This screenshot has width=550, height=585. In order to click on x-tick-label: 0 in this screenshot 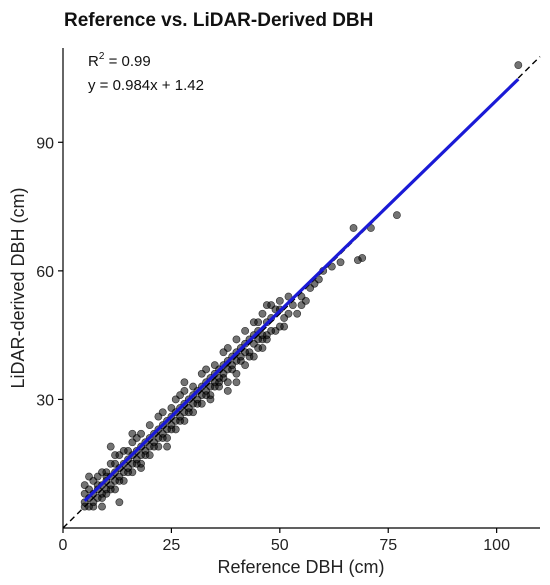, I will do `click(63, 545)`.